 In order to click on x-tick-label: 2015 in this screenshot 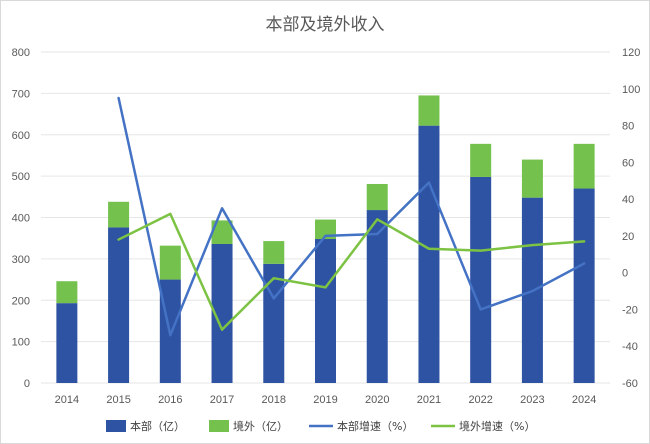, I will do `click(118, 400)`.